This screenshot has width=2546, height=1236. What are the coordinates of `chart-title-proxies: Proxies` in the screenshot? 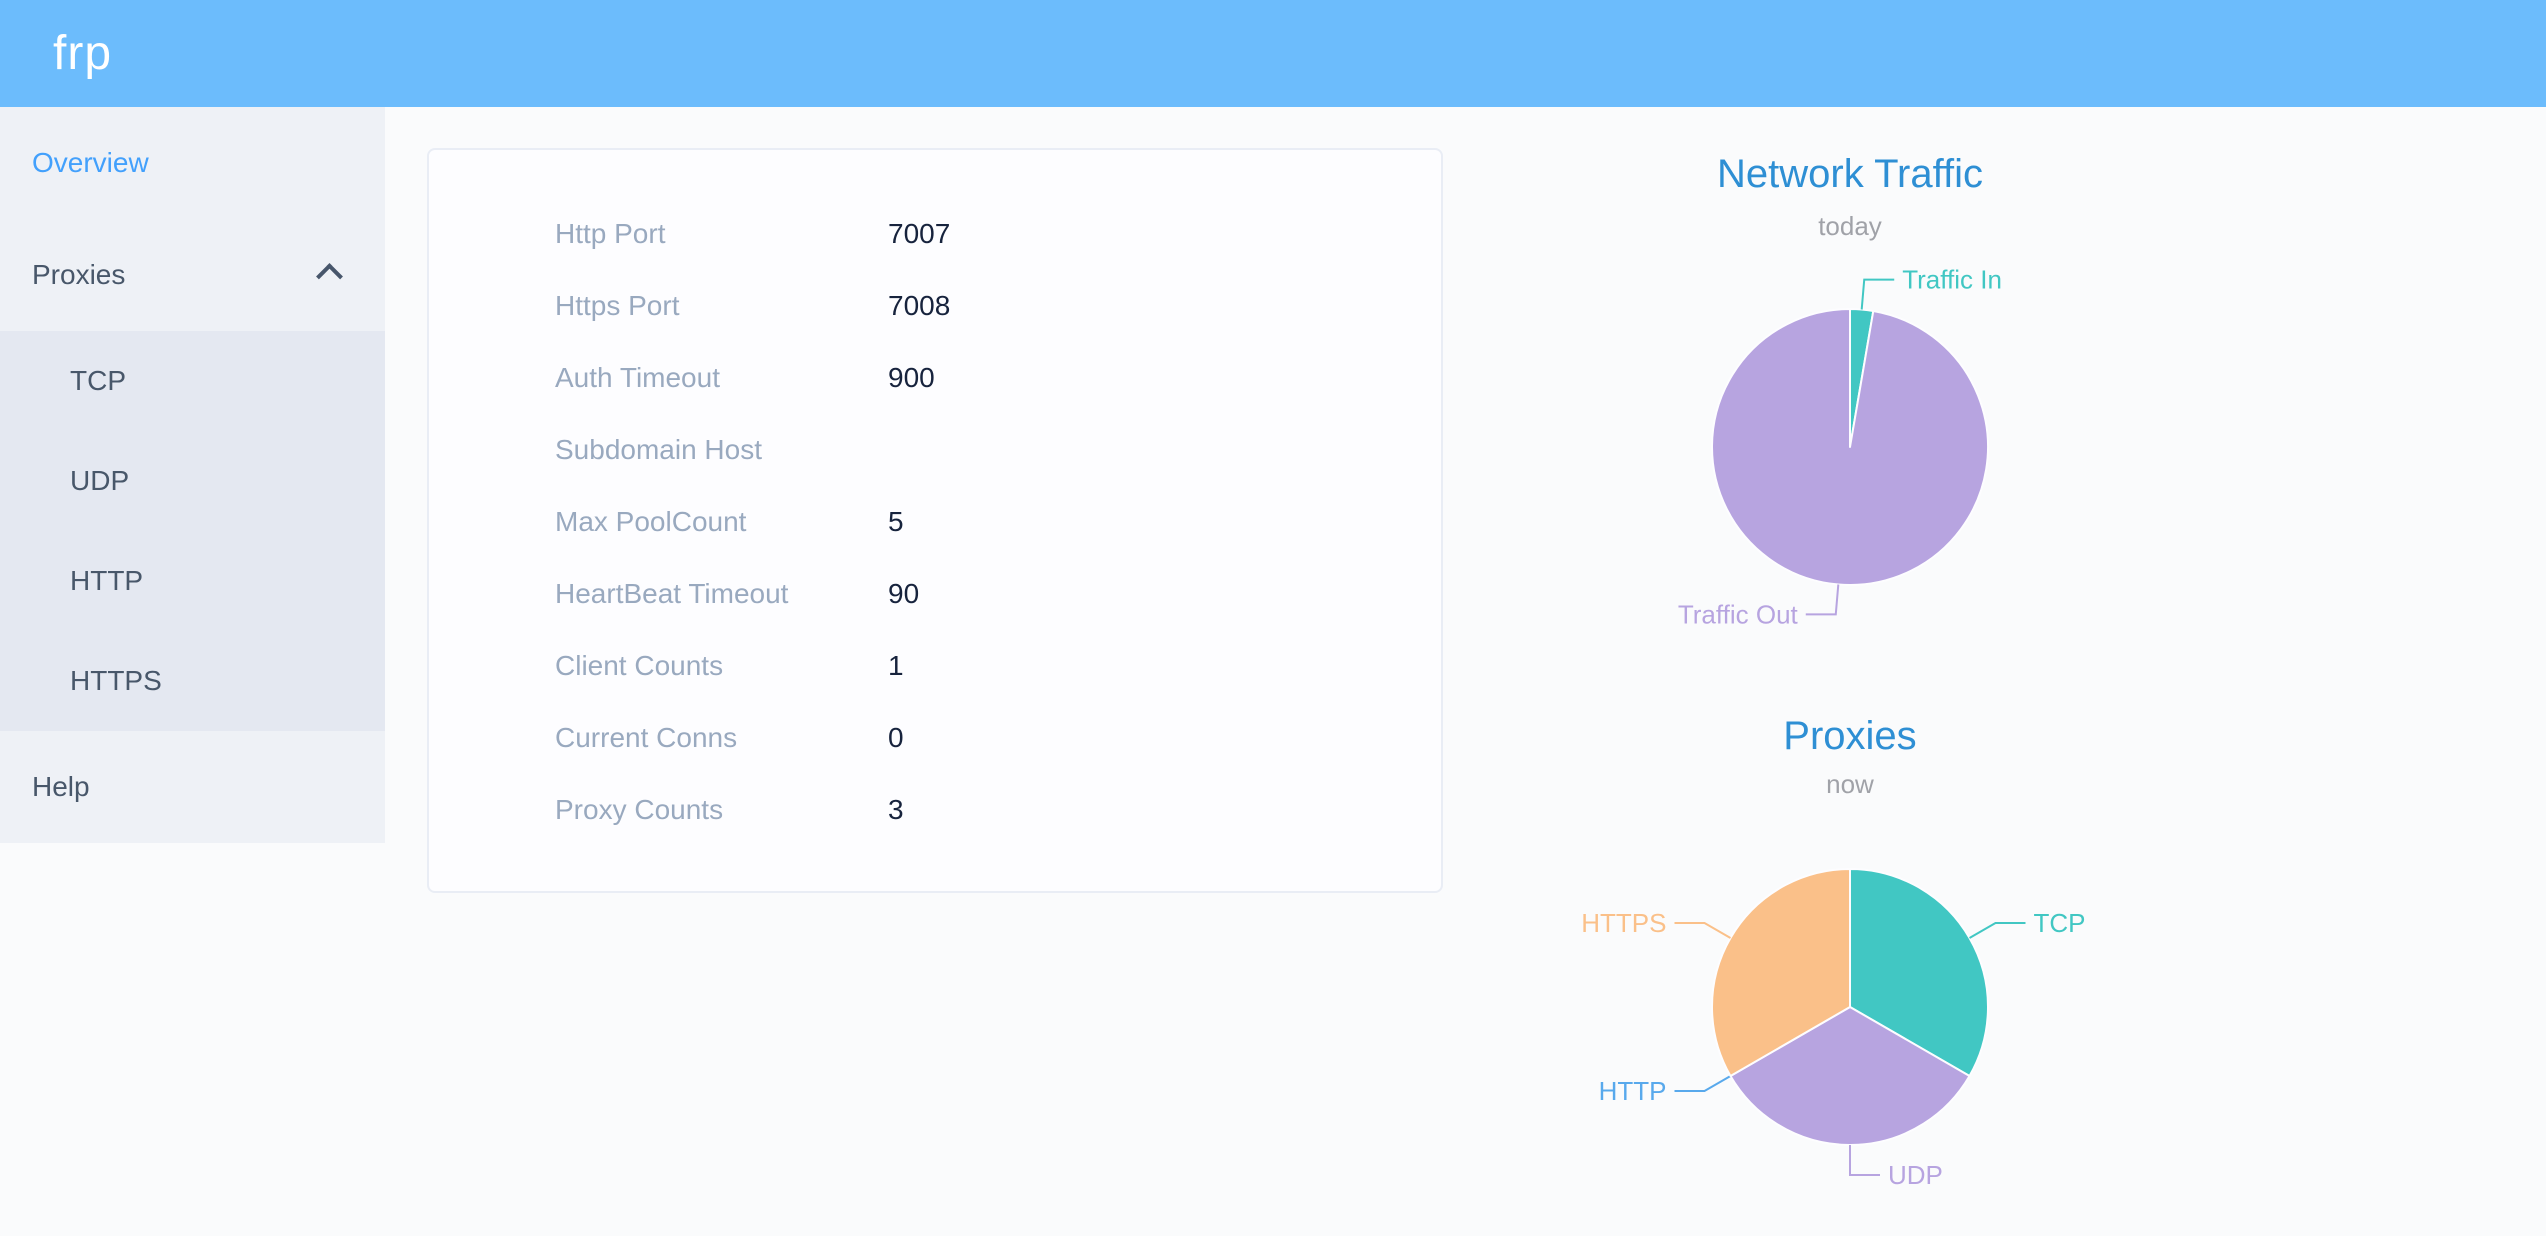 It's located at (1850, 736).